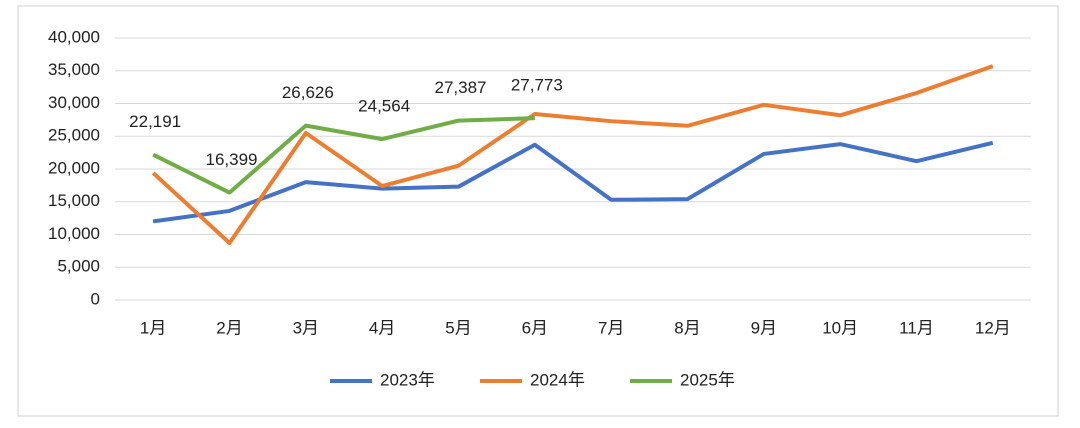 This screenshot has width=1080, height=428. What do you see at coordinates (74, 69) in the screenshot?
I see `y-tick-label: 35,000` at bounding box center [74, 69].